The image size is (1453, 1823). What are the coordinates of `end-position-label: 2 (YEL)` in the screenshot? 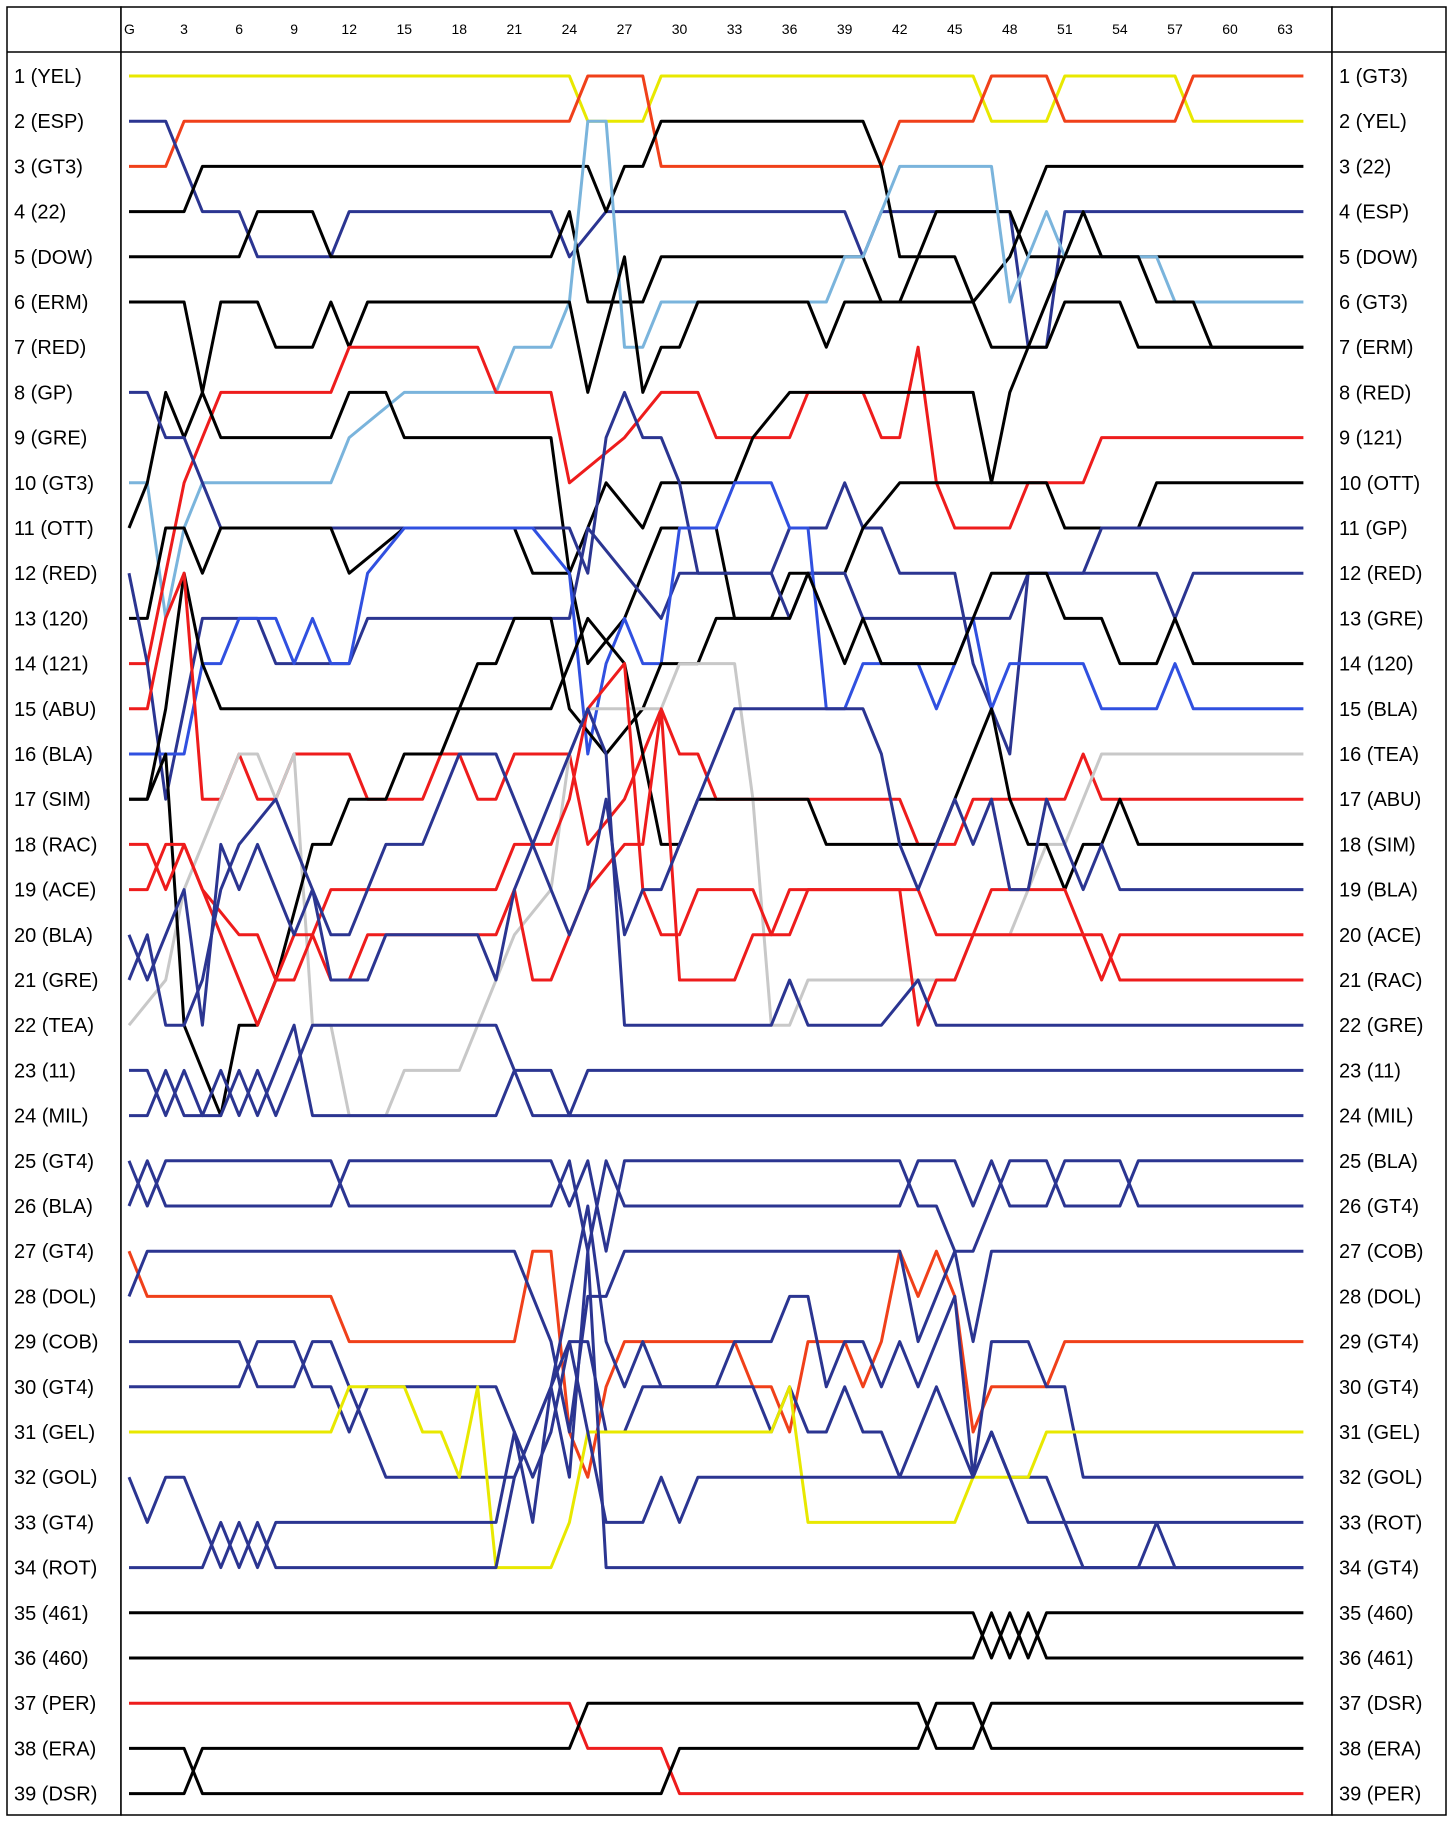 It's located at (1373, 122).